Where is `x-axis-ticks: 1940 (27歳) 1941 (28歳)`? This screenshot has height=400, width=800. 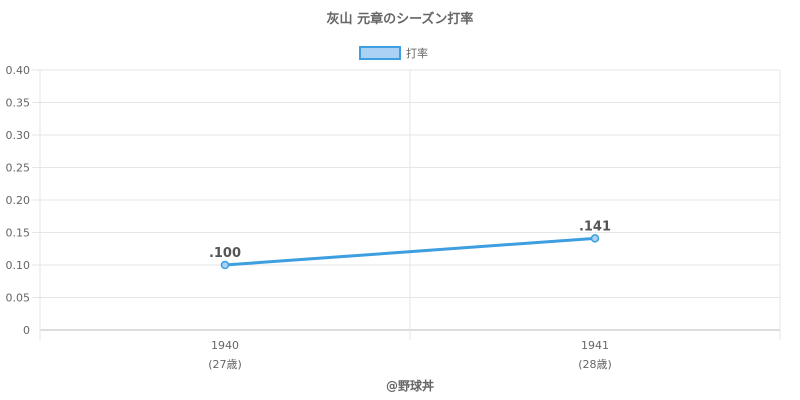
x-axis-ticks: 1940 (27歳) 1941 (28歳) is located at coordinates (410, 355).